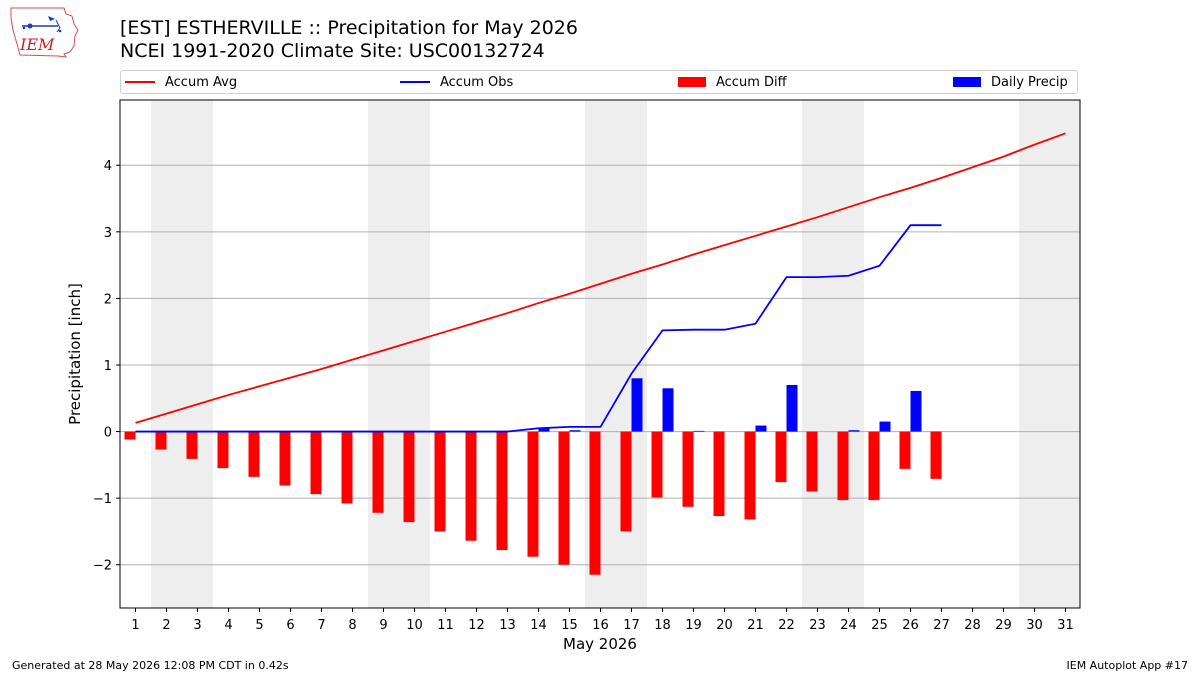  What do you see at coordinates (1029, 82) in the screenshot?
I see `legend-label-daily-precip: Daily Precip` at bounding box center [1029, 82].